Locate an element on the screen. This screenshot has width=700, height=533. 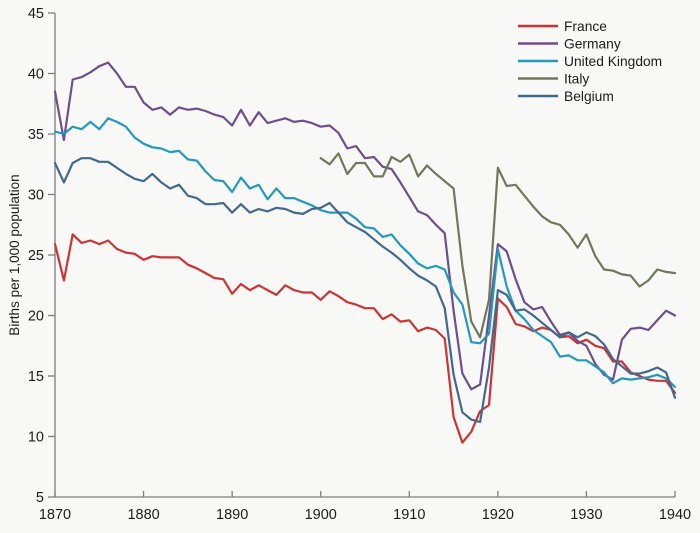
legend-label-italy: Italy is located at coordinates (576, 78).